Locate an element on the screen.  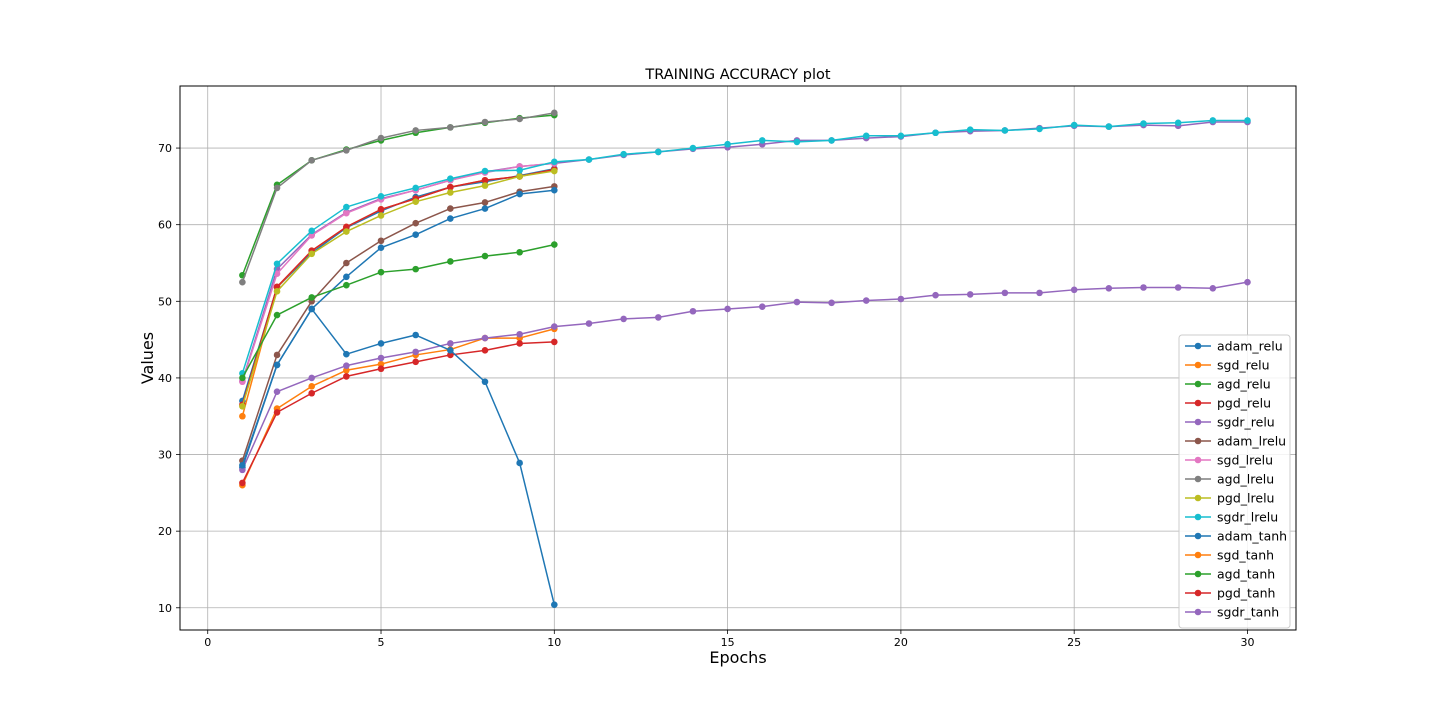
chart-title: TRAINING ACCURACY plot is located at coordinates (737, 75).